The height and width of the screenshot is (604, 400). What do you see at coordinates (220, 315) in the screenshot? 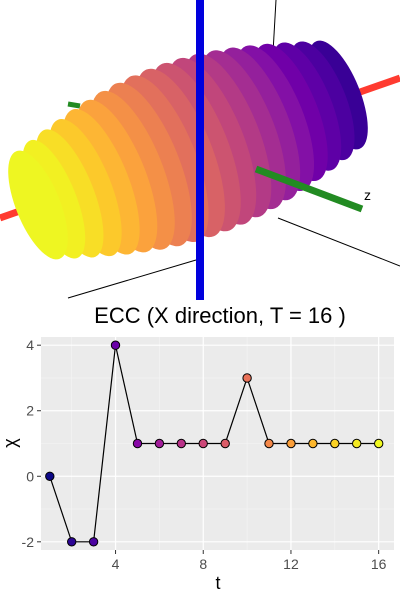
I see `chart-title: ECC (X direction, T = 16 )` at bounding box center [220, 315].